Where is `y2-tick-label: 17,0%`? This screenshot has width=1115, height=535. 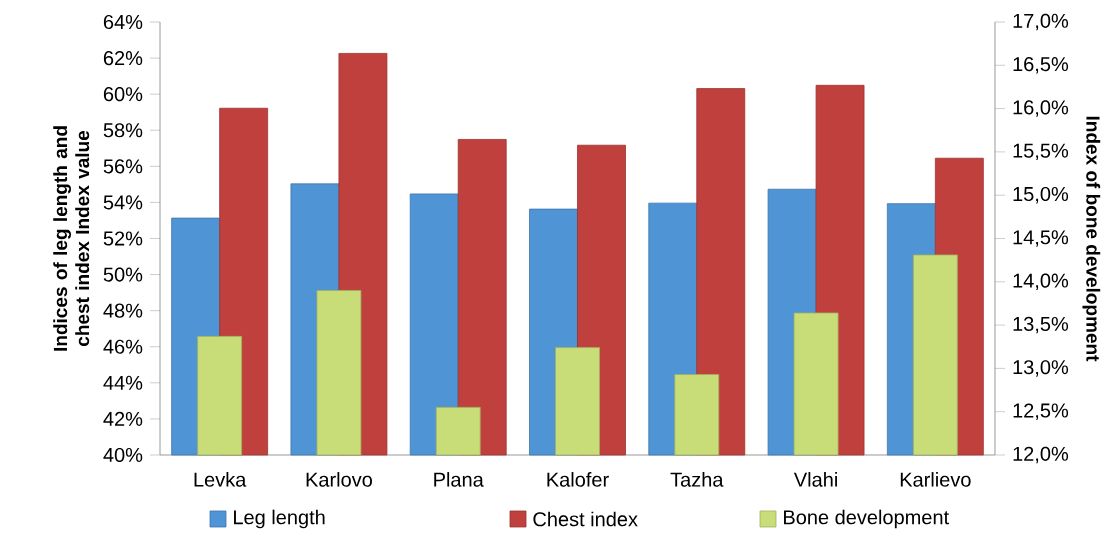
y2-tick-label: 17,0% is located at coordinates (1041, 22).